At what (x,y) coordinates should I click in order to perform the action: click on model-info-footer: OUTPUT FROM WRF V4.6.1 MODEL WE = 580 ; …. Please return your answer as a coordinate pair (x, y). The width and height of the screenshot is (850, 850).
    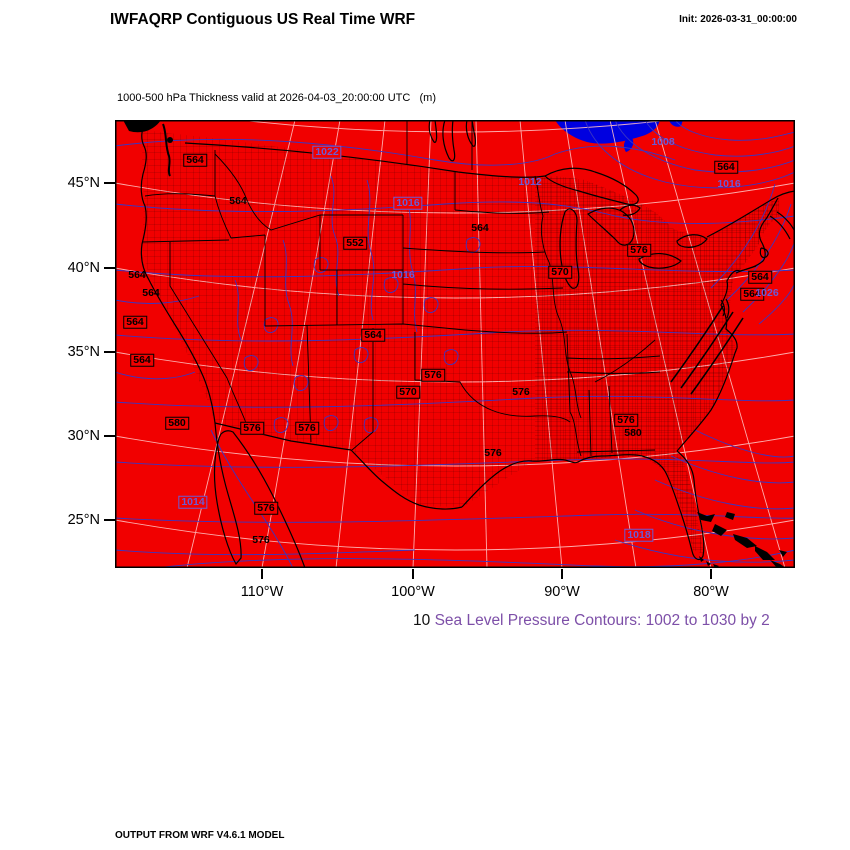
    Looking at the image, I should click on (319, 827).